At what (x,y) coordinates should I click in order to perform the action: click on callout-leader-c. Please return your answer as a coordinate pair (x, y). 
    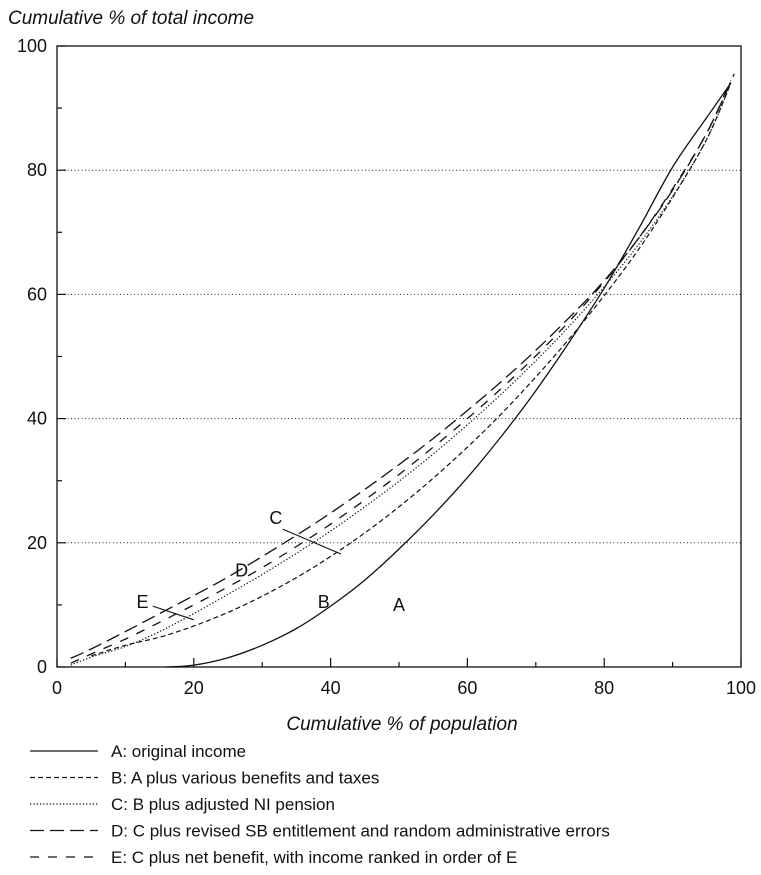
    Looking at the image, I should click on (312, 541).